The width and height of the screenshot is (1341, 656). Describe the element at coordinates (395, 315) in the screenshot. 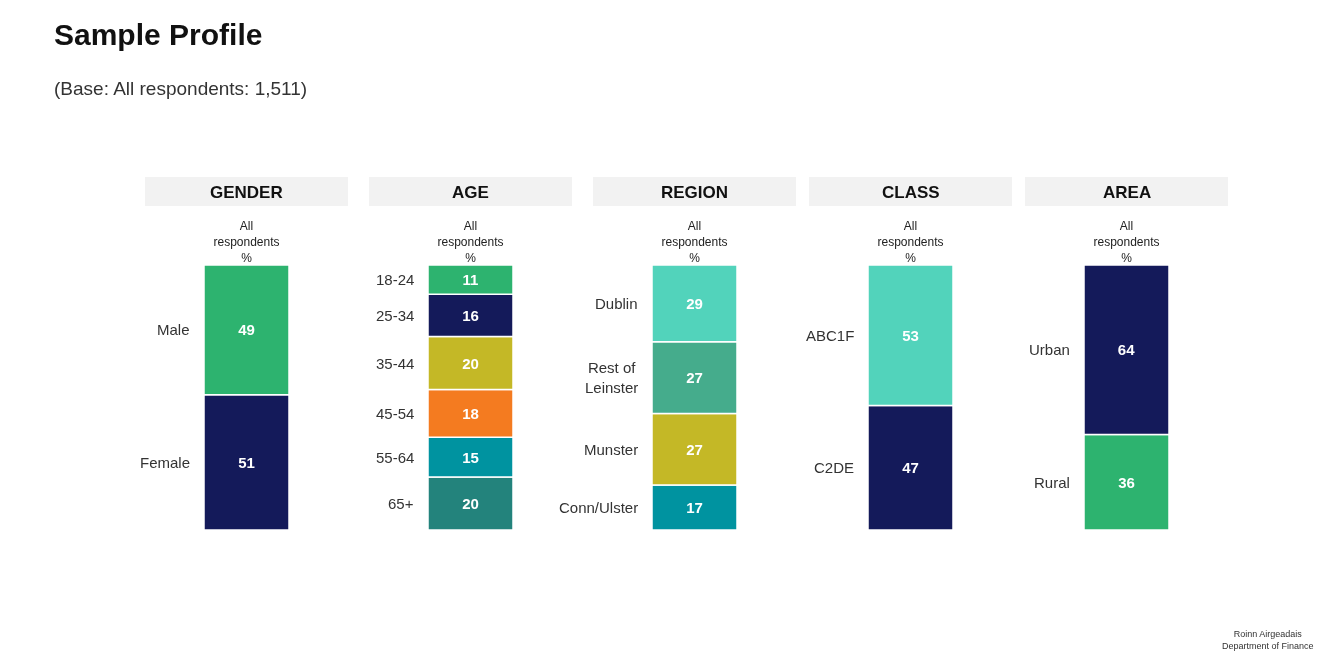

I see `series-label: 25-34` at that location.